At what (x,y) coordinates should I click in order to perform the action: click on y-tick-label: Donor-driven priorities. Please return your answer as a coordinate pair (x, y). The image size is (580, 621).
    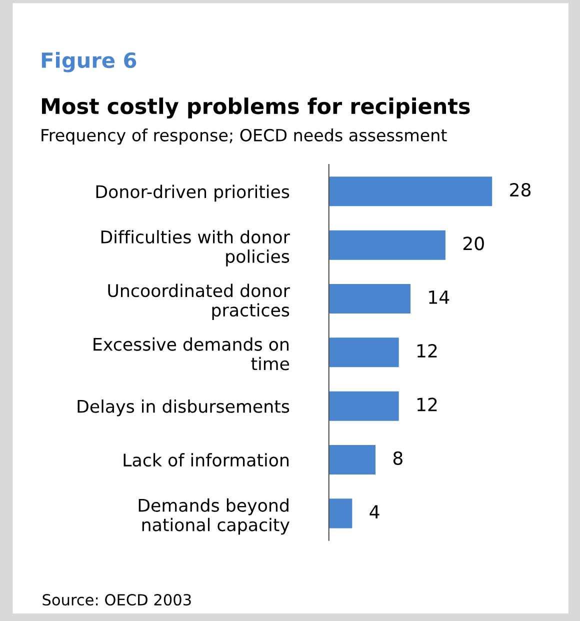
    Looking at the image, I should click on (193, 193).